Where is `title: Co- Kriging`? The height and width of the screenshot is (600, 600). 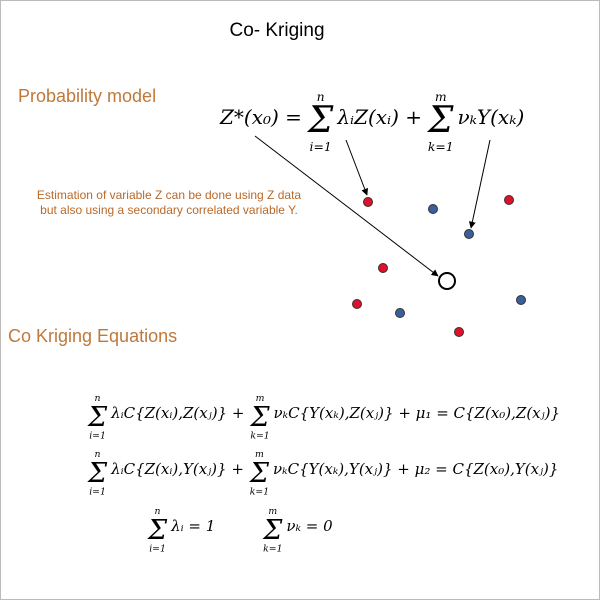 title: Co- Kriging is located at coordinates (276, 30).